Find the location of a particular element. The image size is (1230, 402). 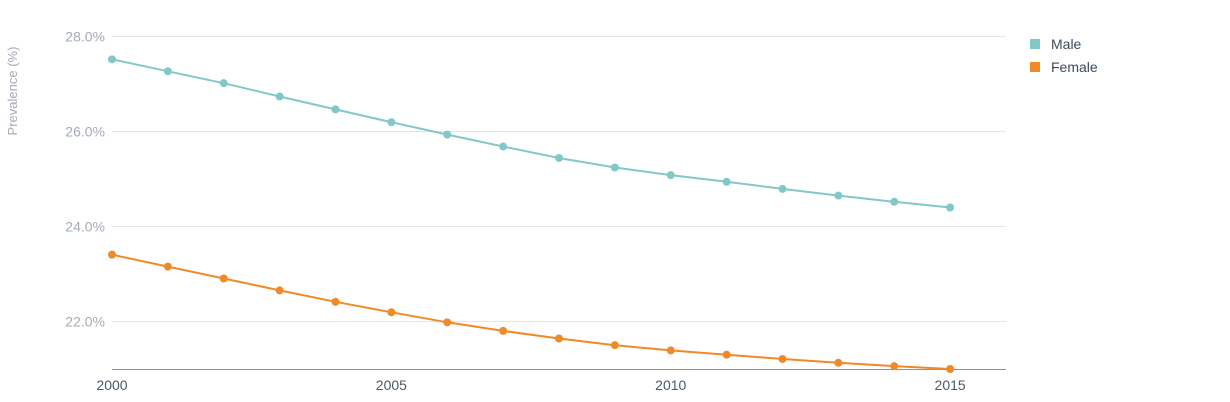

y-axis-label: Prevalence (%) is located at coordinates (12, 91).